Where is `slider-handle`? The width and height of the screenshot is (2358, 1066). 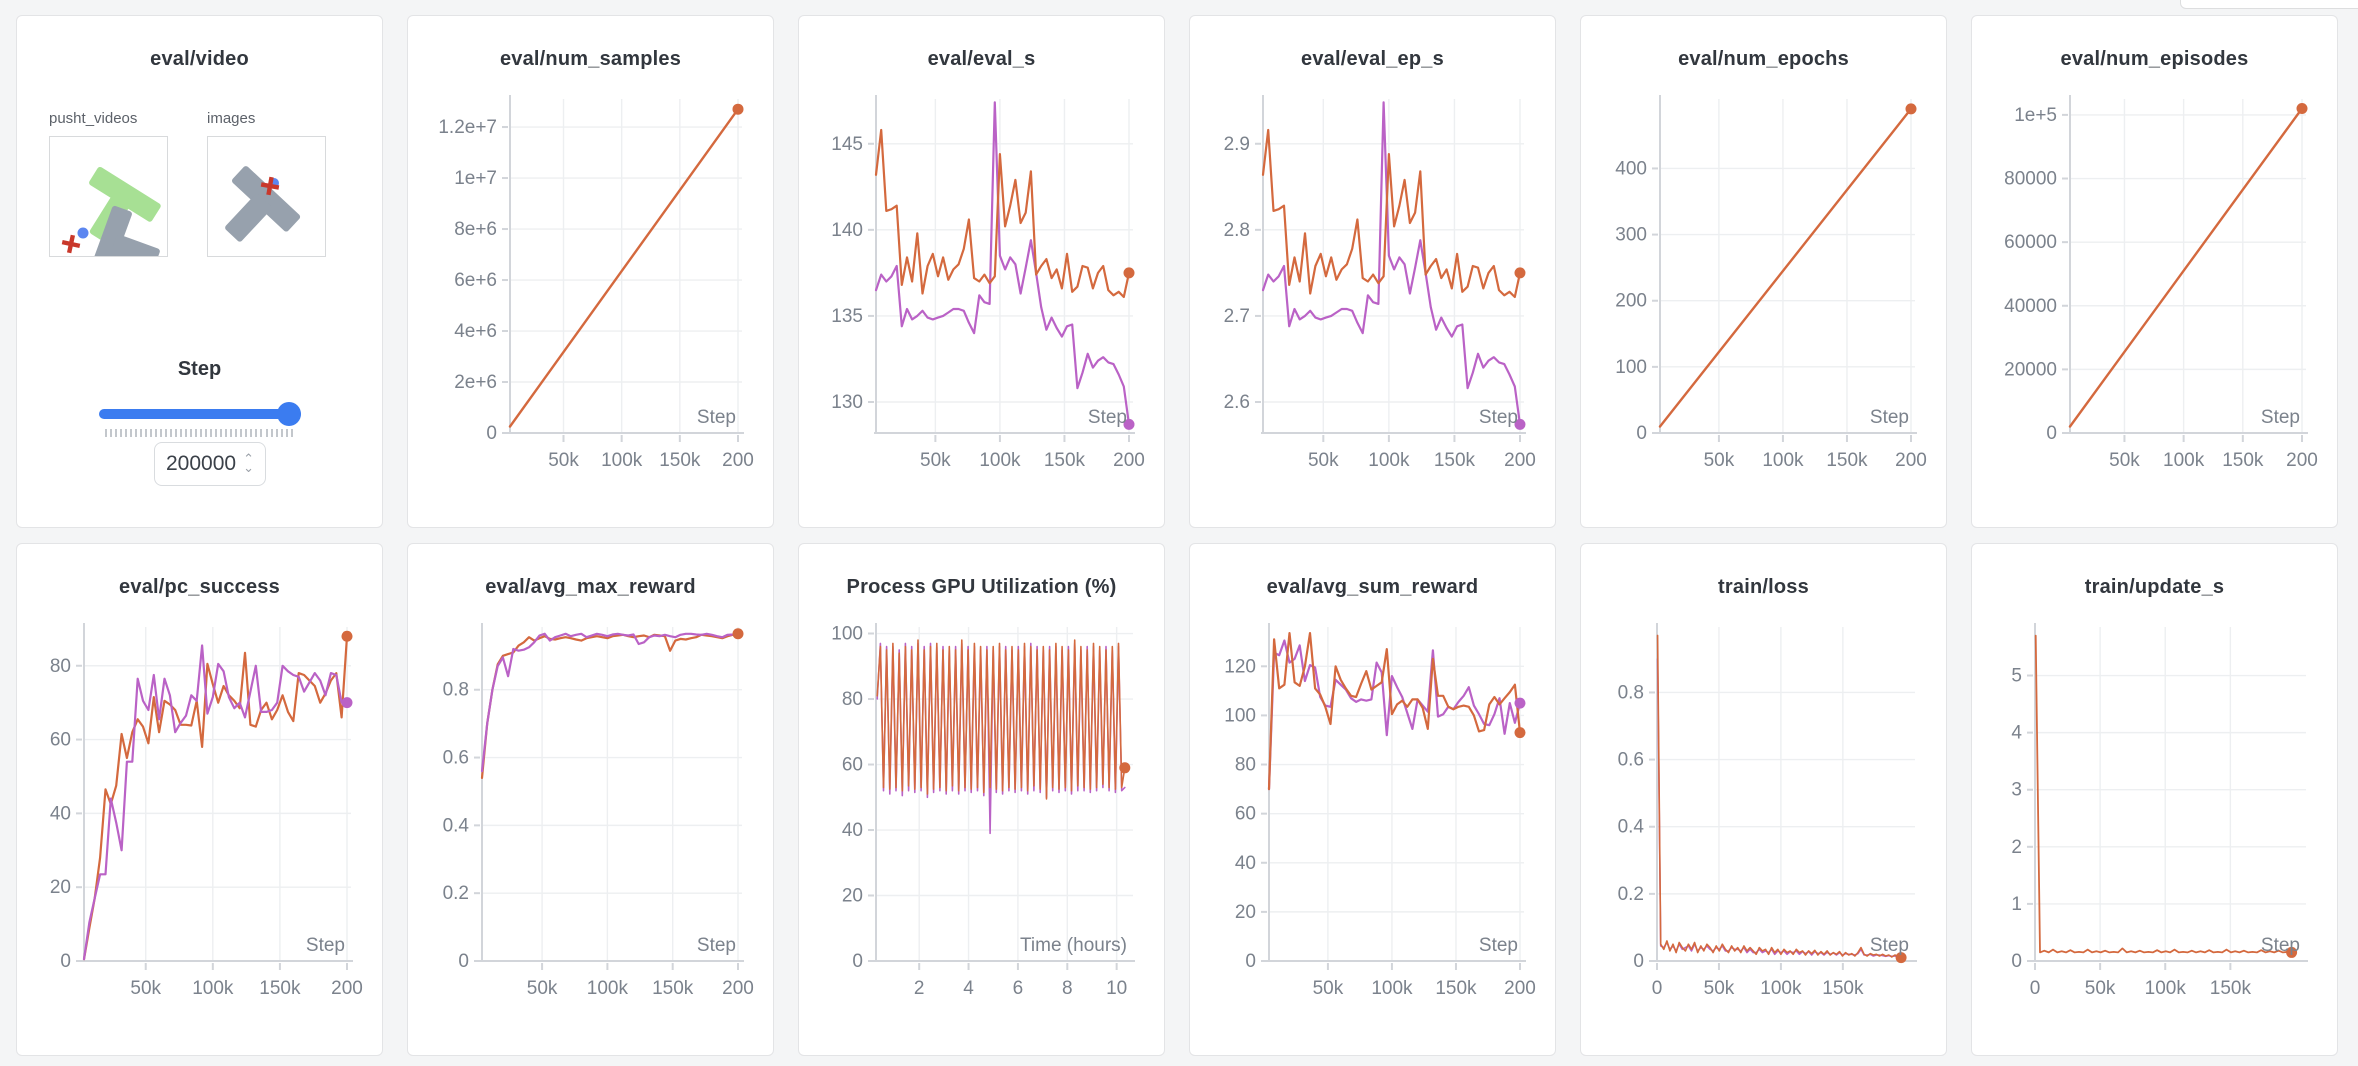
slider-handle is located at coordinates (289, 414).